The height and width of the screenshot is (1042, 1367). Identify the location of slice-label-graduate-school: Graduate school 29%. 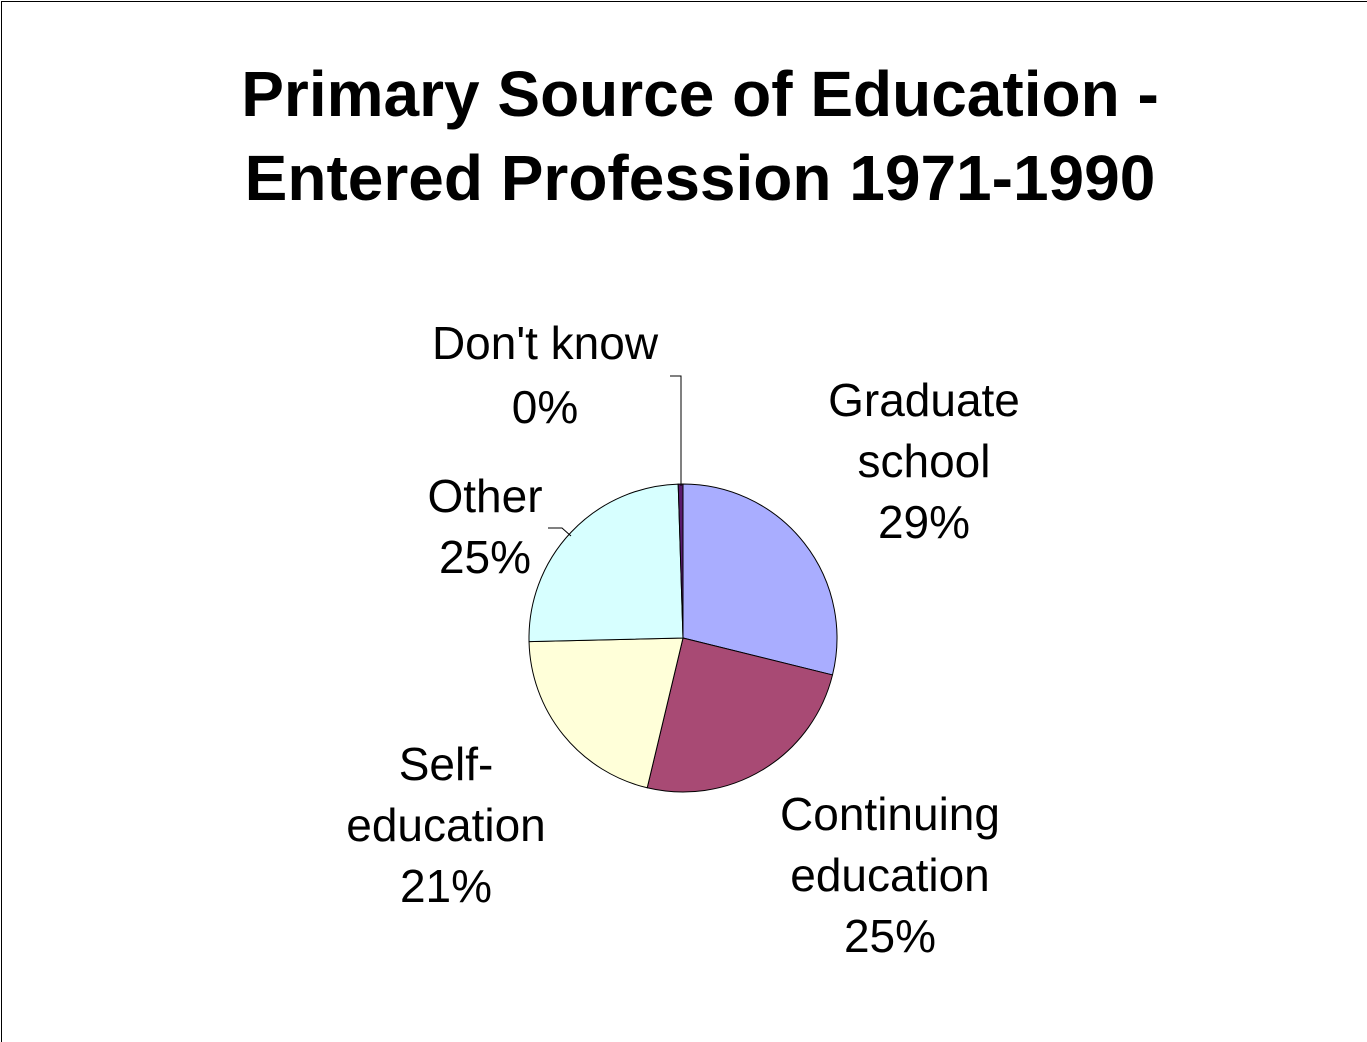
(924, 461).